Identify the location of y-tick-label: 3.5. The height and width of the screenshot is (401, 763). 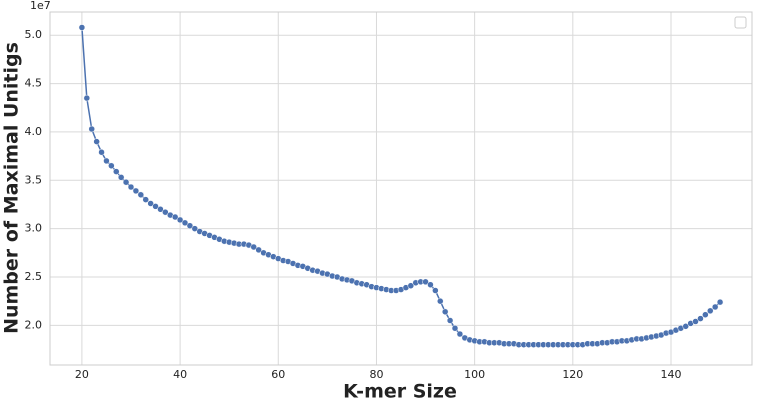
(34, 179).